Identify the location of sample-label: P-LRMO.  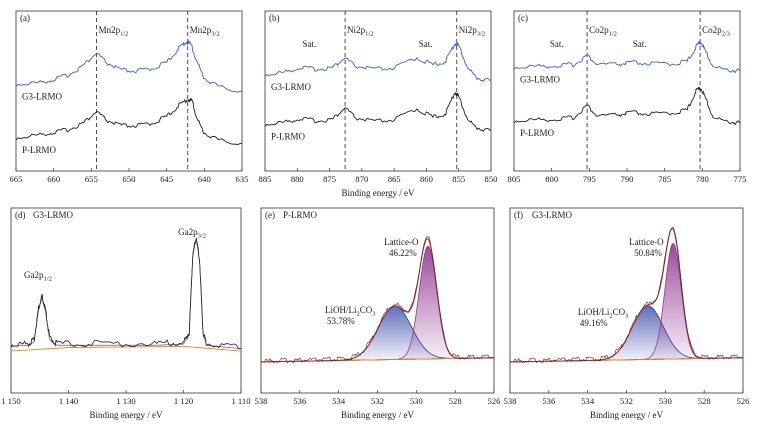
(300, 215).